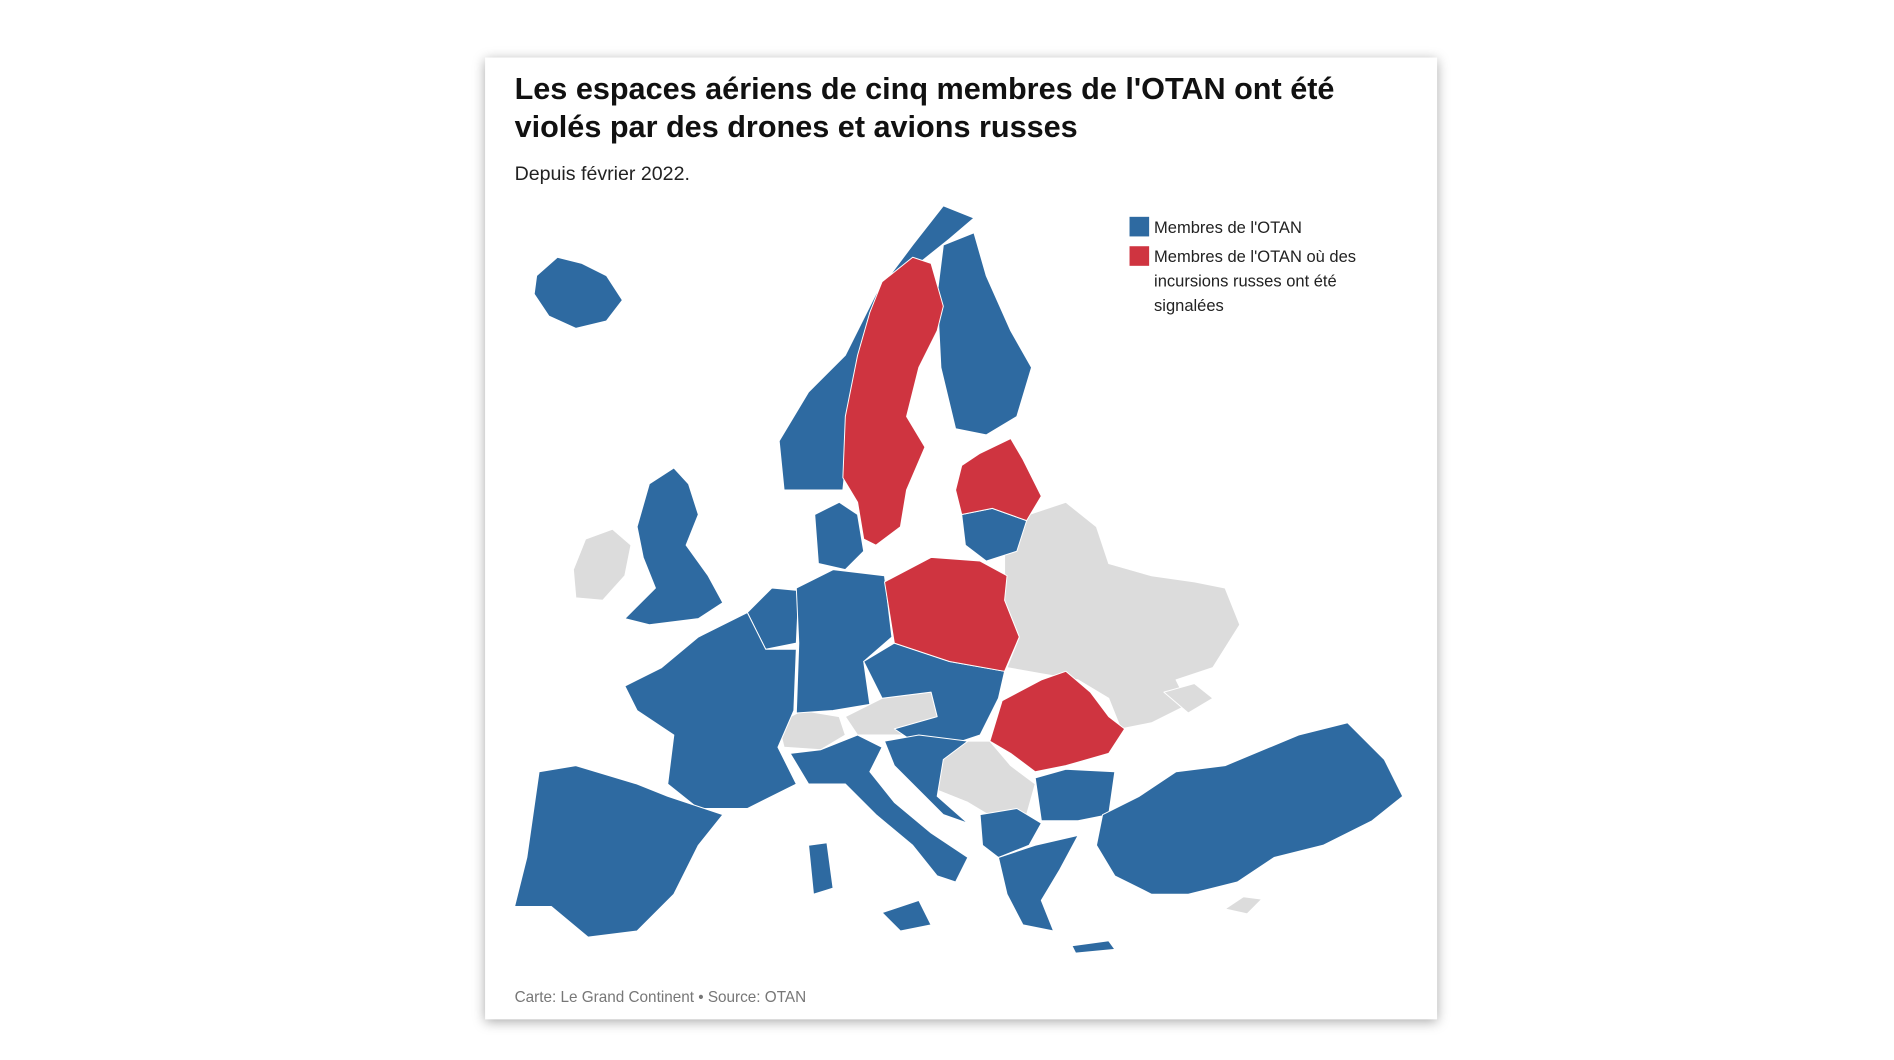  What do you see at coordinates (839, 536) in the screenshot?
I see `denmark` at bounding box center [839, 536].